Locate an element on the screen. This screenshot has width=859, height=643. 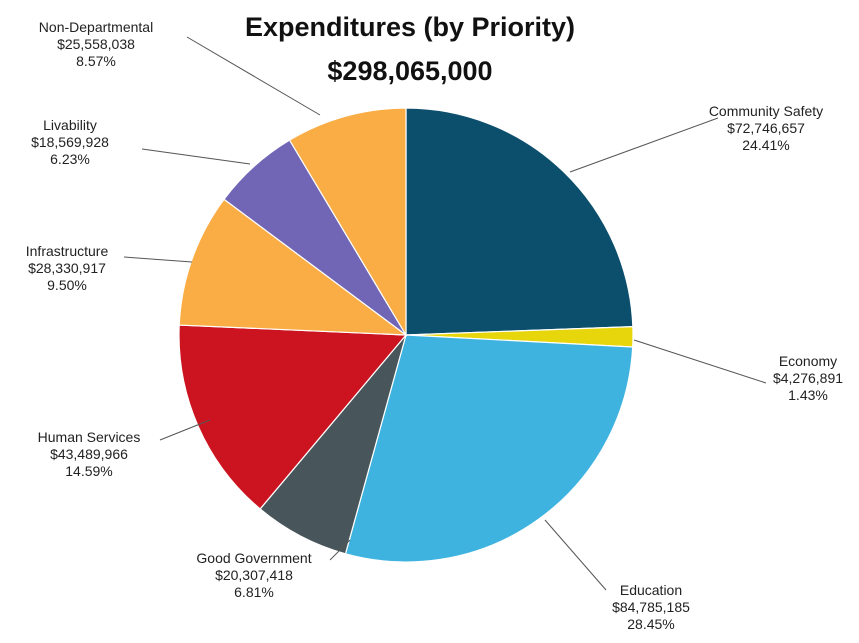
slice-percent: 14.59% is located at coordinates (88, 471).